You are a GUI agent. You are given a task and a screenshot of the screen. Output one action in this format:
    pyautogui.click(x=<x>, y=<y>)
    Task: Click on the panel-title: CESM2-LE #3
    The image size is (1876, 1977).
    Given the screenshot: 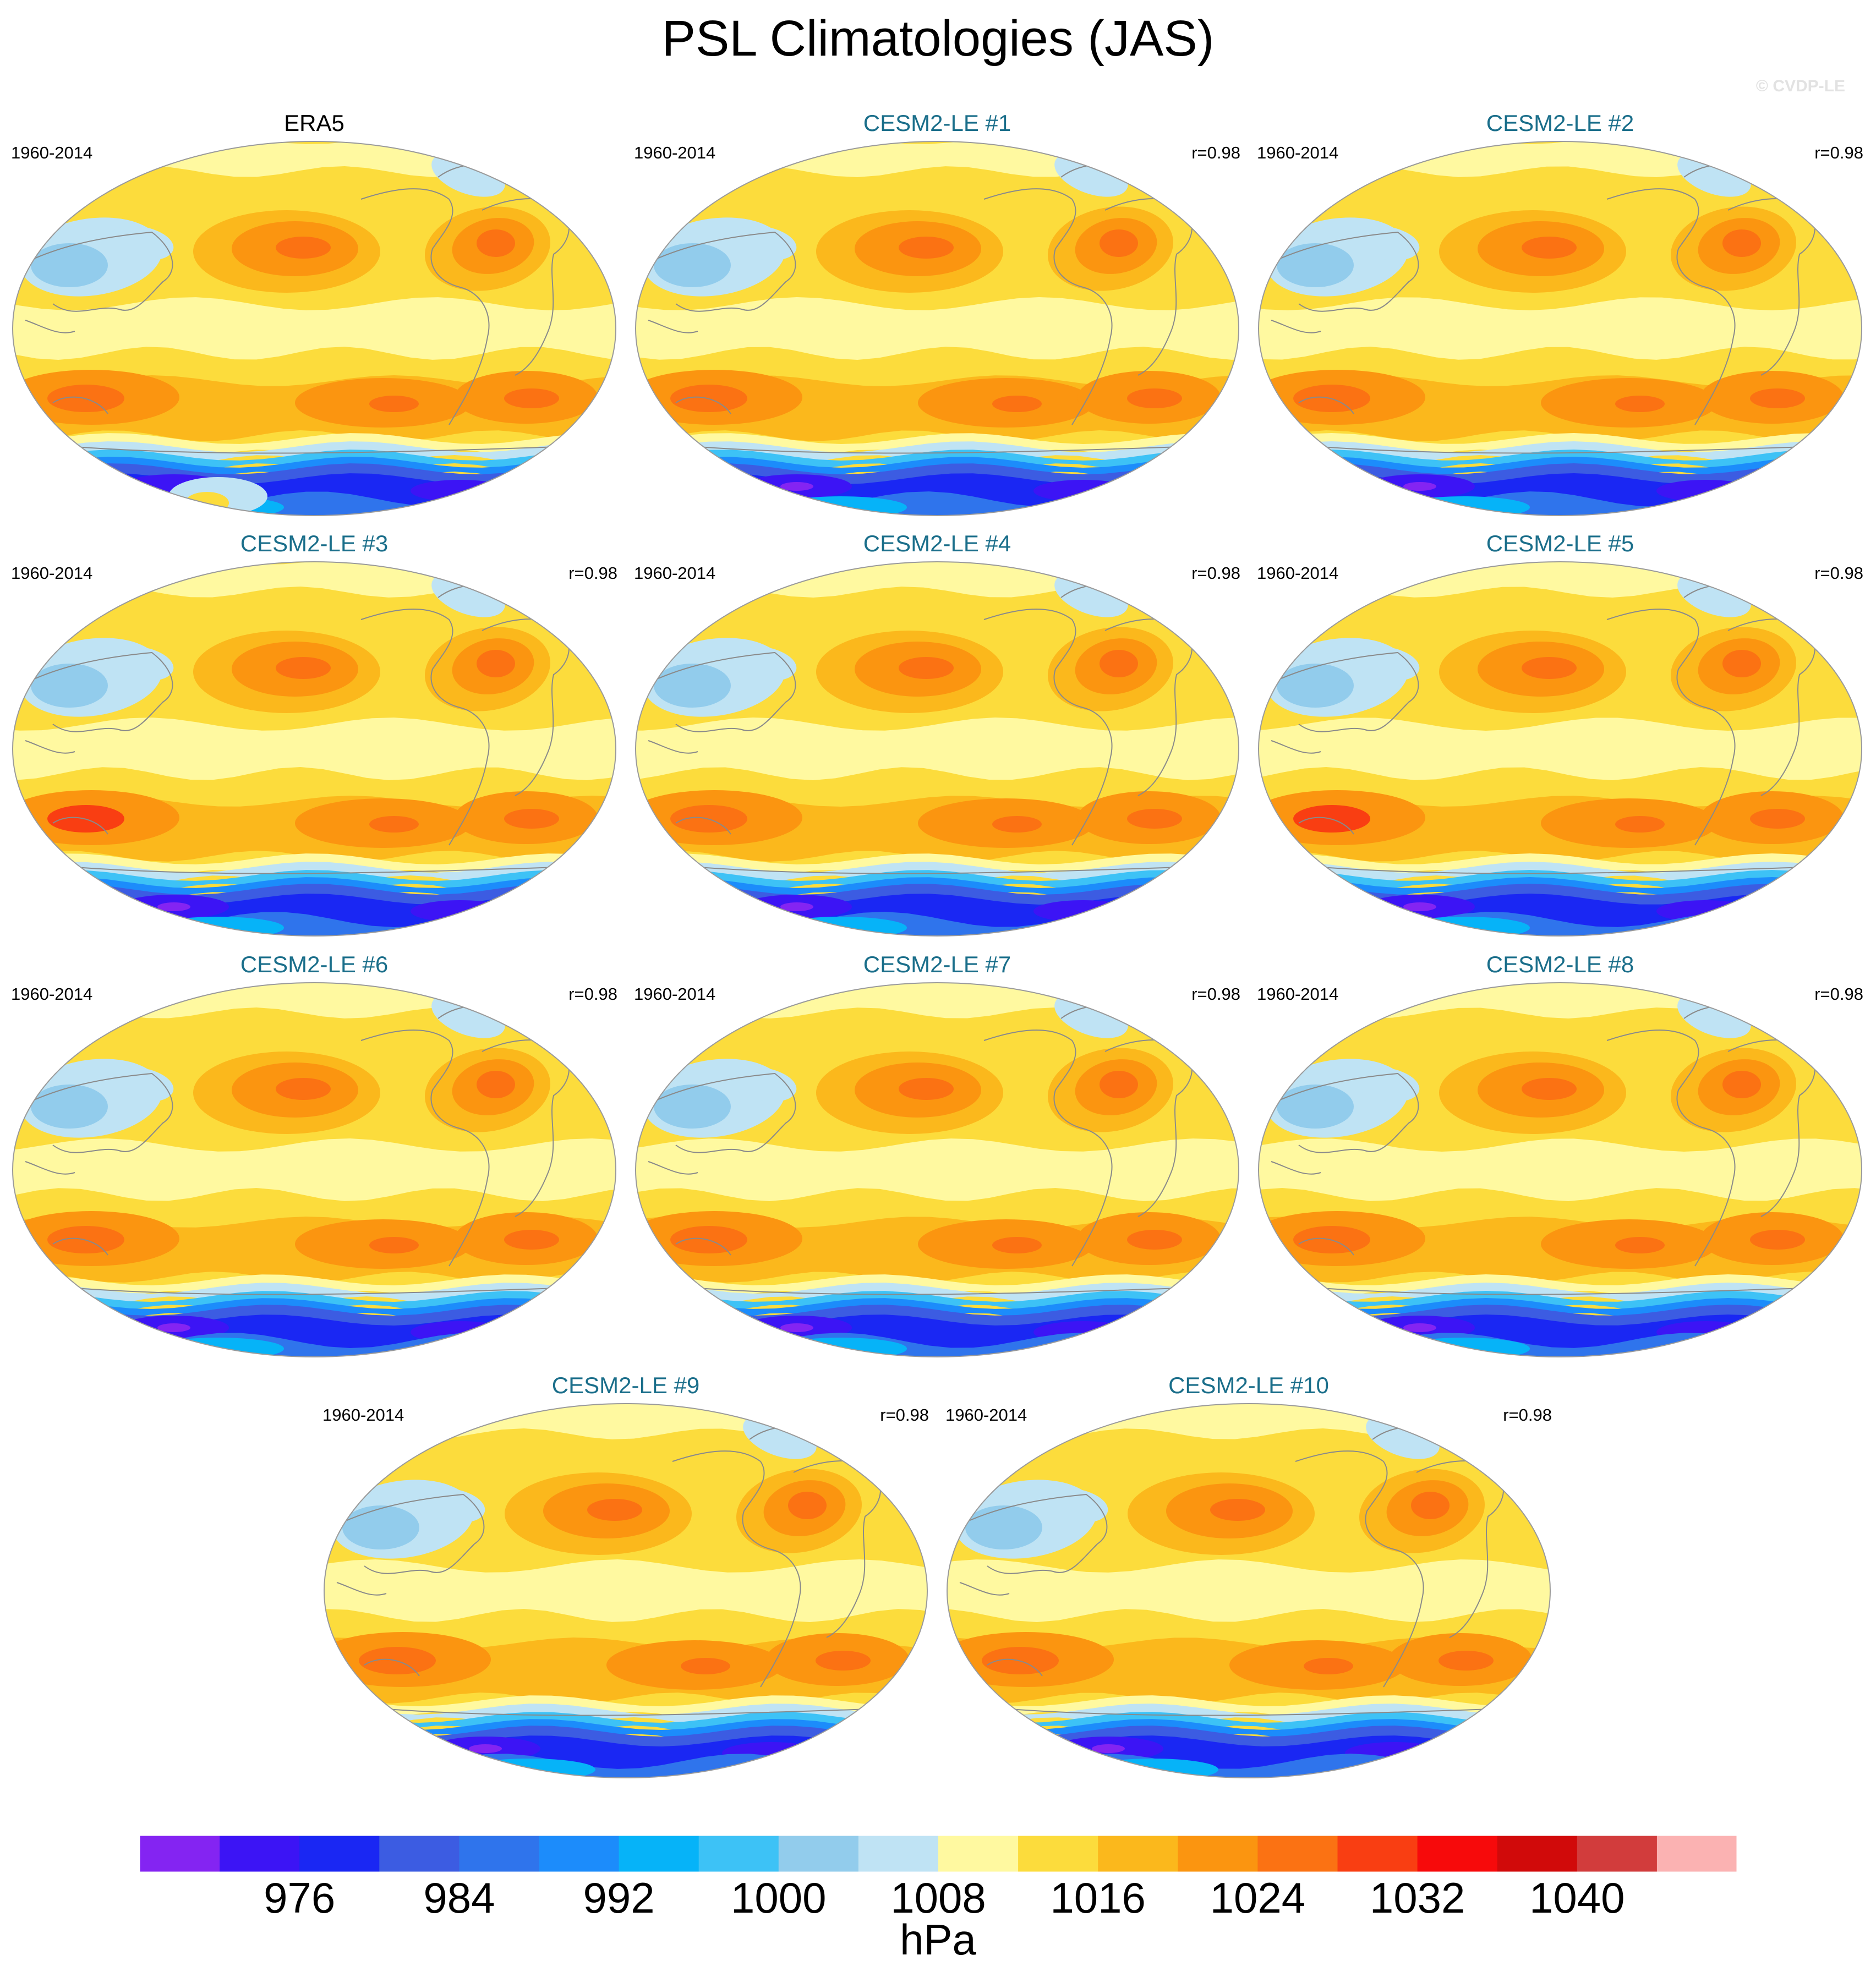 What is the action you would take?
    pyautogui.click(x=315, y=543)
    